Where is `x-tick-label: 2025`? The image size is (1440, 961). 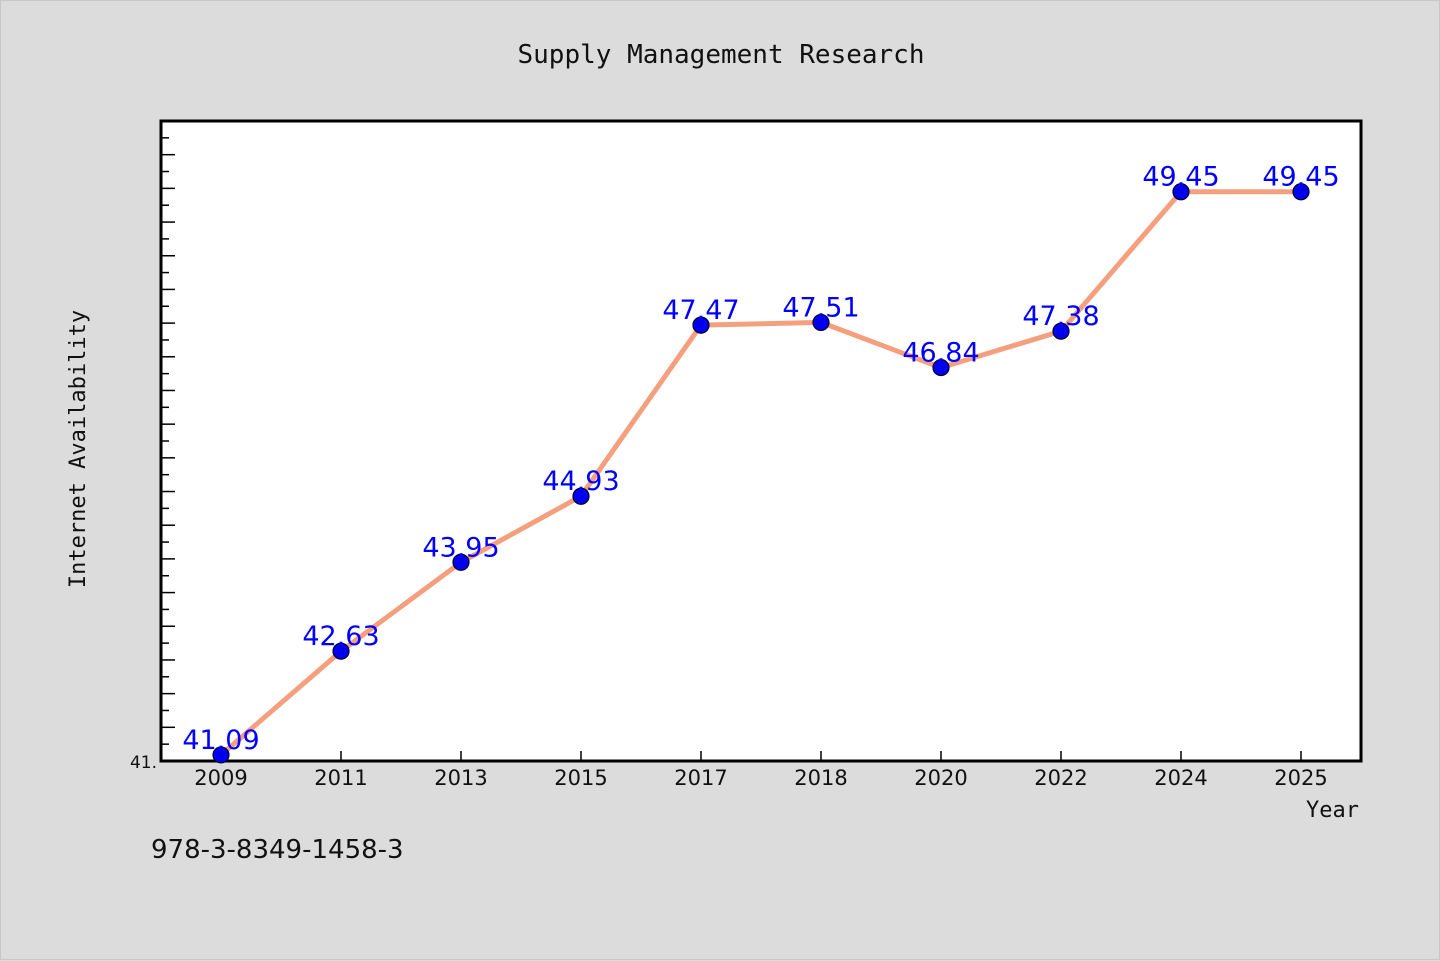 x-tick-label: 2025 is located at coordinates (1300, 778).